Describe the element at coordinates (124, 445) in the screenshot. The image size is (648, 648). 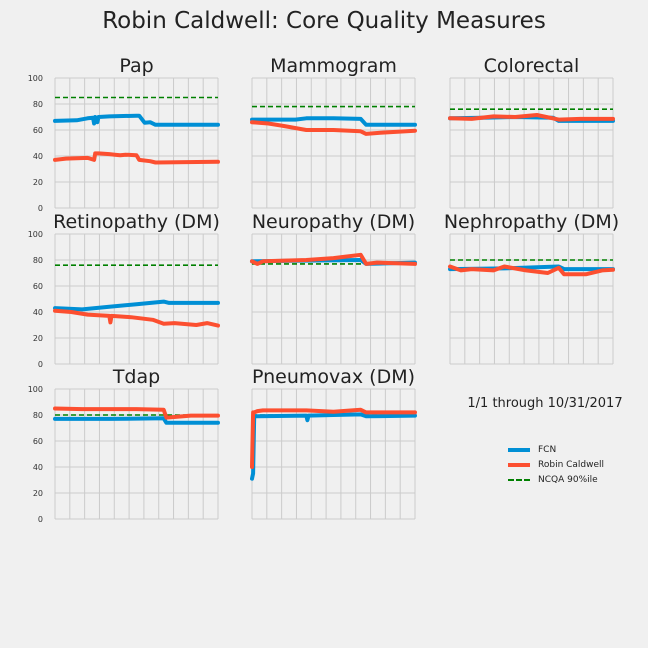
I see `chart-tdap: 0 20 40 60 80 100 Tdap` at that location.